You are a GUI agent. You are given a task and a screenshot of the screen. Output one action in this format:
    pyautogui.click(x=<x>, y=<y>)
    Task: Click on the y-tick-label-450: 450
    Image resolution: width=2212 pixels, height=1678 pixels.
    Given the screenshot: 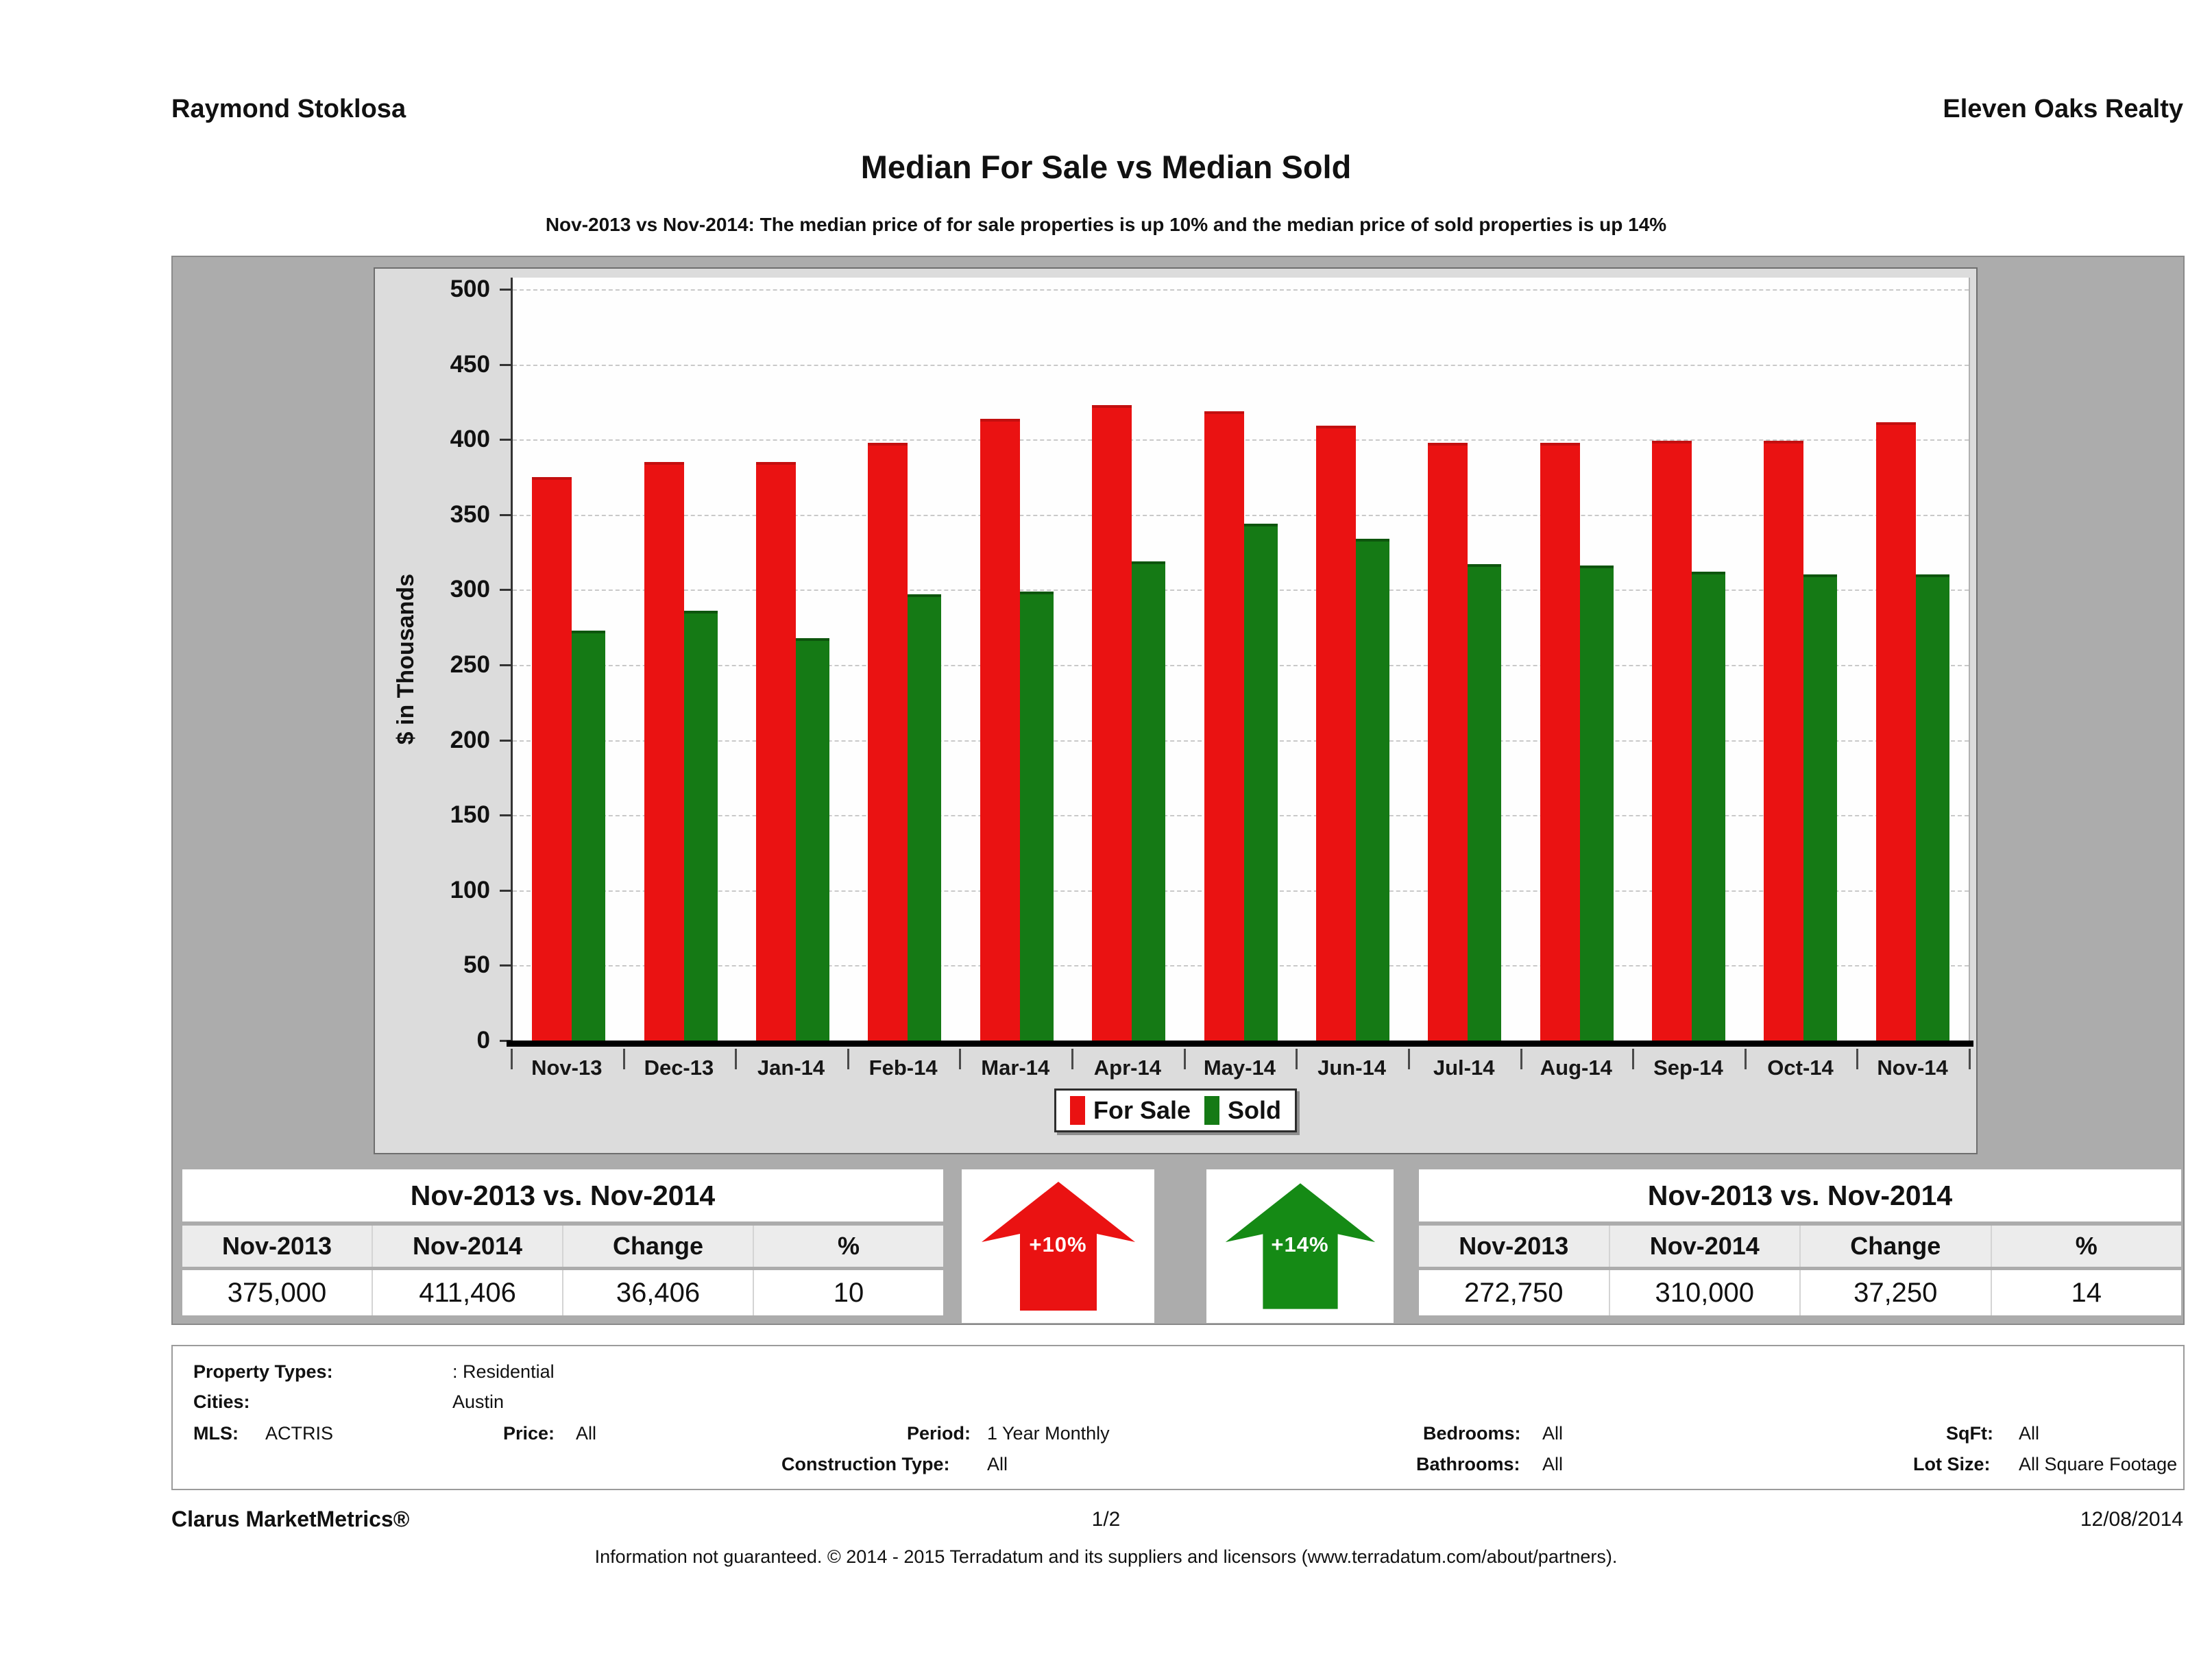 What is the action you would take?
    pyautogui.click(x=470, y=364)
    